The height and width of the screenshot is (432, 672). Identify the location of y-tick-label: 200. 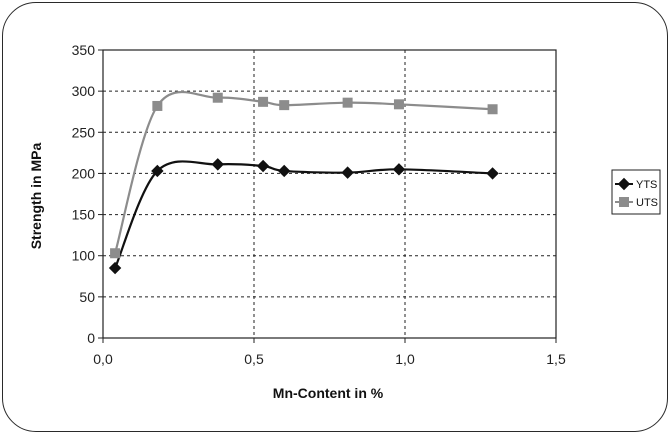
(84, 173).